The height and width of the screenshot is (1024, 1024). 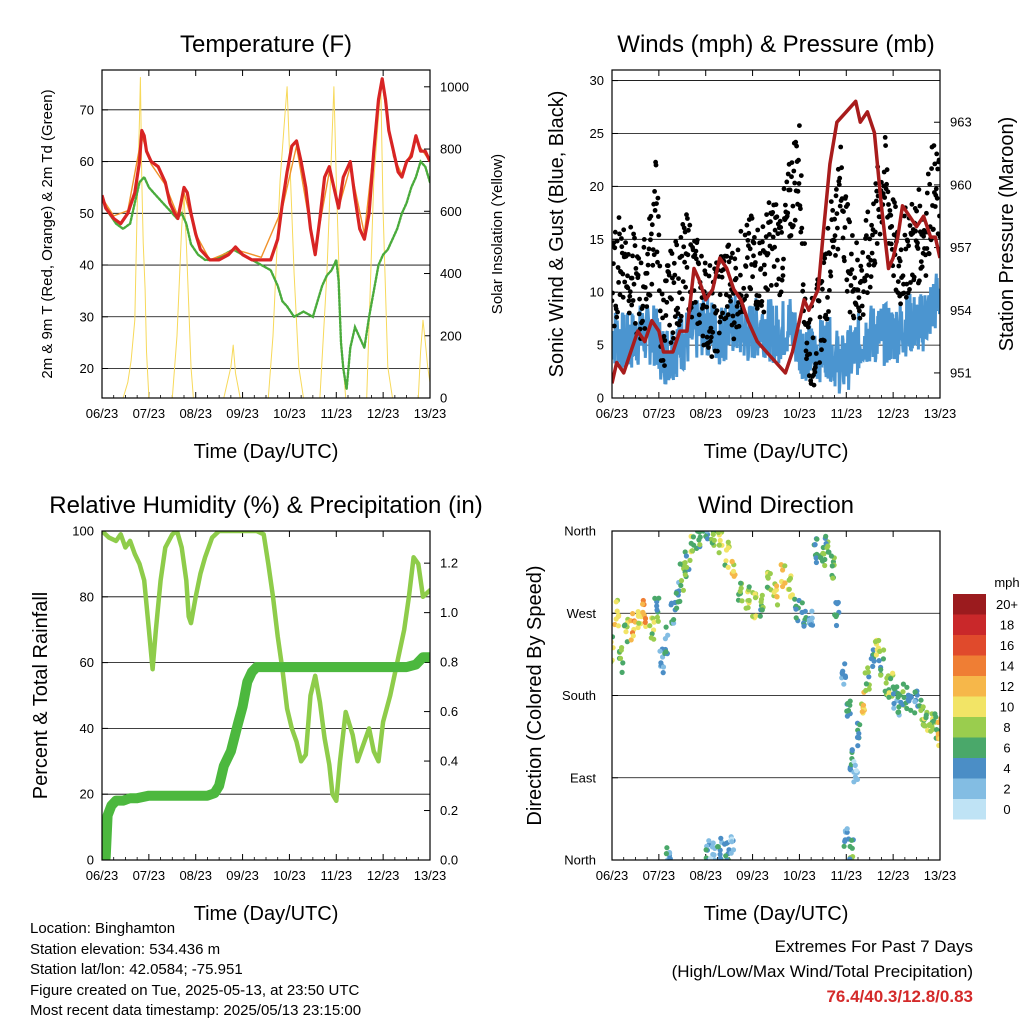 I want to click on y-tick-label: 50, so click(x=87, y=213).